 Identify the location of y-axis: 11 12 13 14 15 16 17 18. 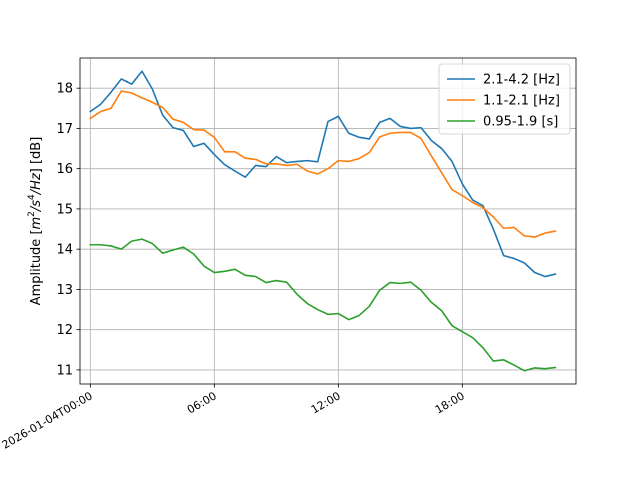
(68, 230).